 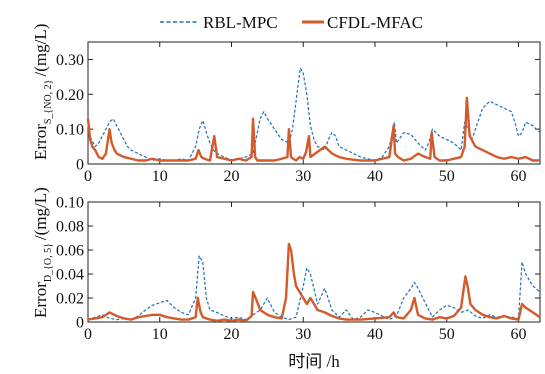 I want to click on legend-label-rbl-mpc: RBL-MPC, so click(x=240, y=22).